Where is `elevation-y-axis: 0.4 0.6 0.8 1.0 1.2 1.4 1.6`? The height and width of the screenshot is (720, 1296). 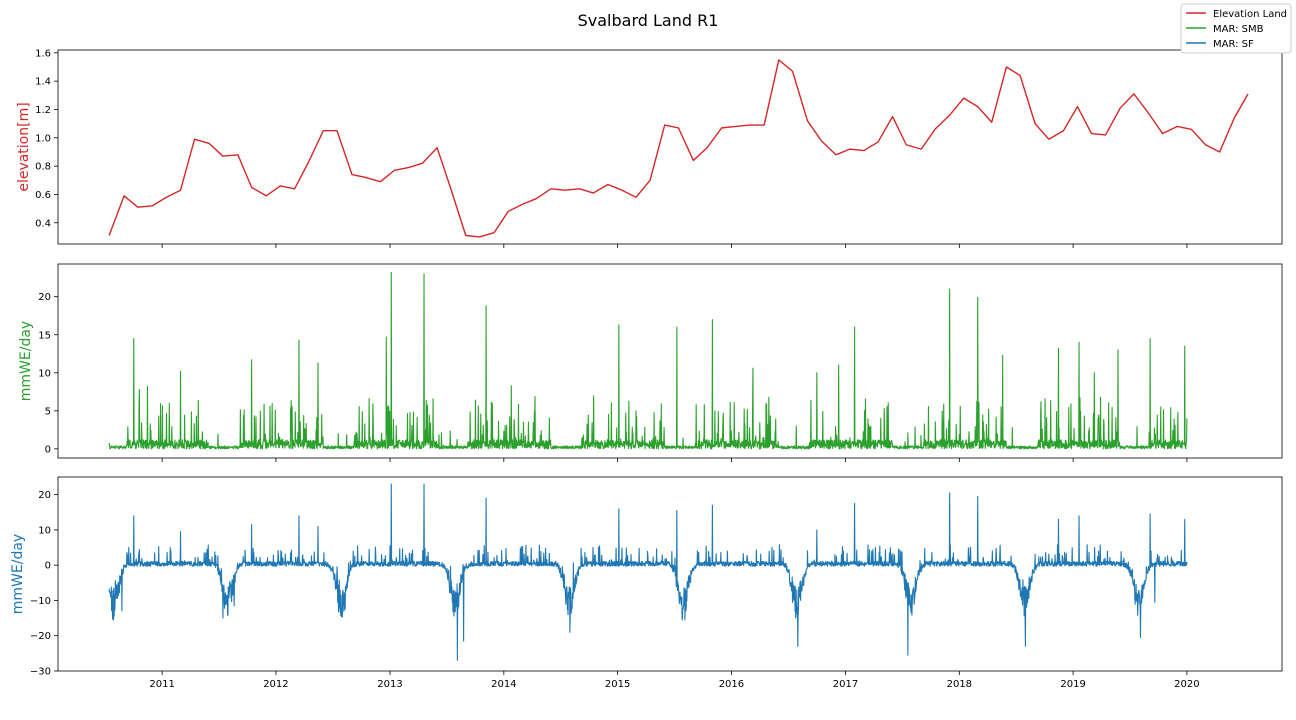
elevation-y-axis: 0.4 0.6 0.8 1.0 1.2 1.4 1.6 is located at coordinates (46, 138).